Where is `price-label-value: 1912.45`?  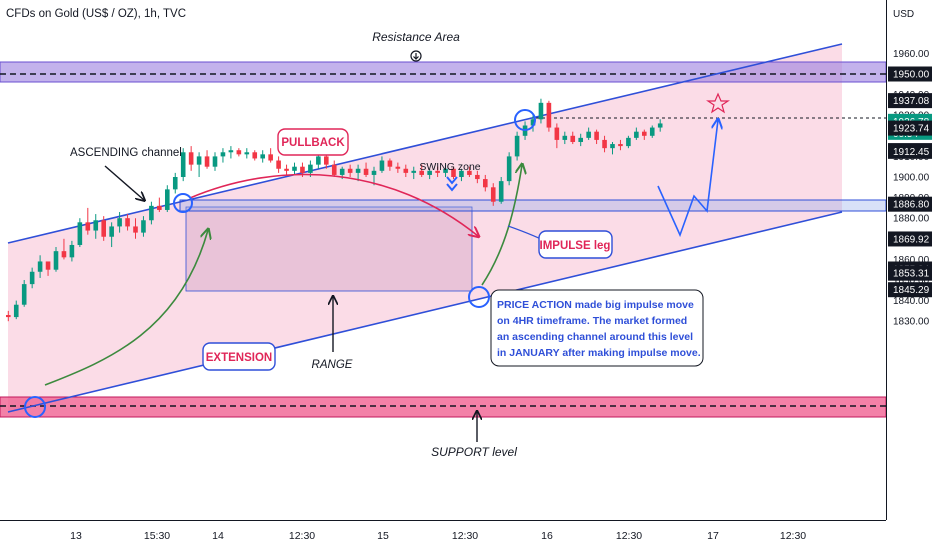 price-label-value: 1912.45 is located at coordinates (911, 152).